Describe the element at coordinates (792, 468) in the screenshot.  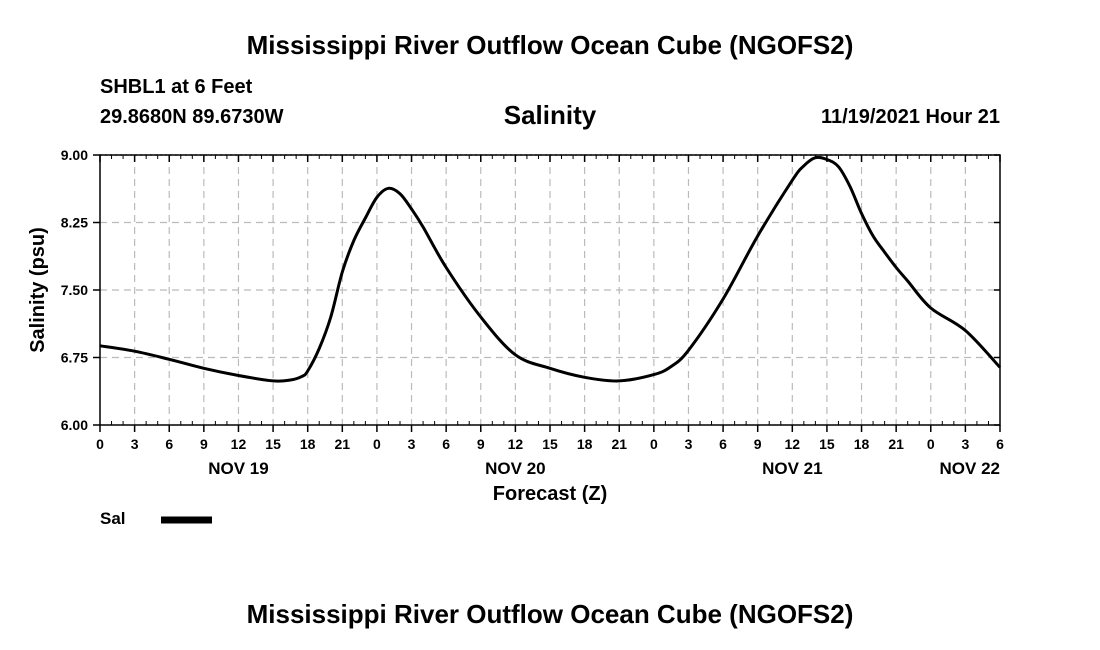
I see `day-label: NOV 21` at that location.